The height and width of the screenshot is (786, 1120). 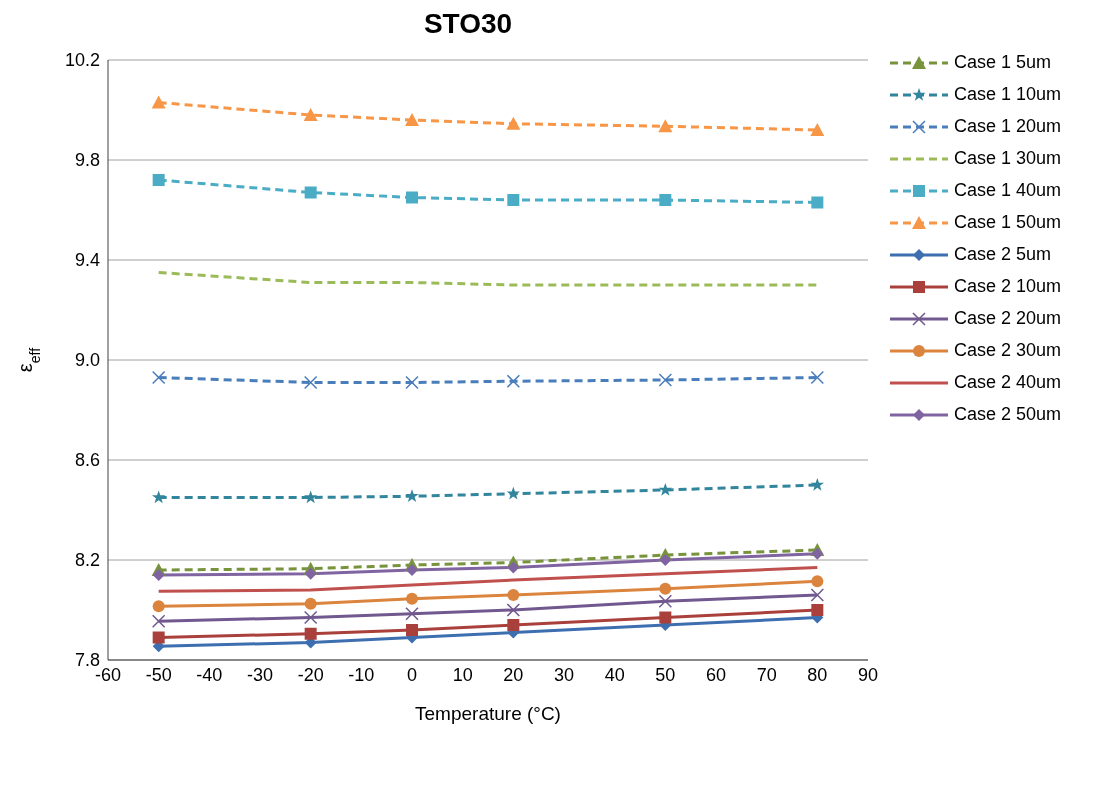 What do you see at coordinates (614, 674) in the screenshot?
I see `x-tick-label: 40` at bounding box center [614, 674].